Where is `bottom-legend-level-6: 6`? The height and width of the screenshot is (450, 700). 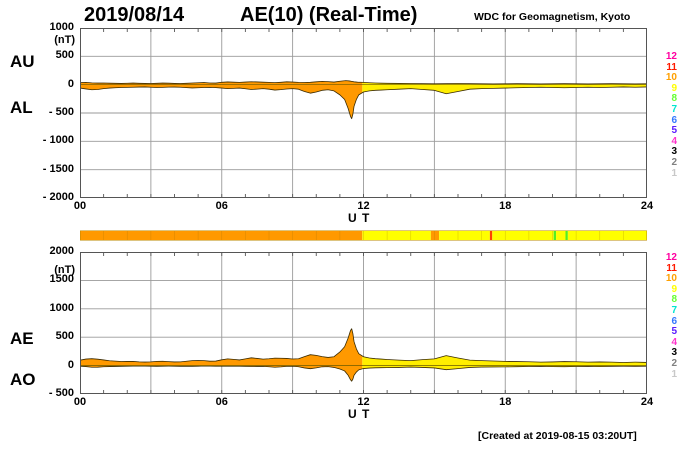 bottom-legend-level-6: 6 is located at coordinates (674, 321).